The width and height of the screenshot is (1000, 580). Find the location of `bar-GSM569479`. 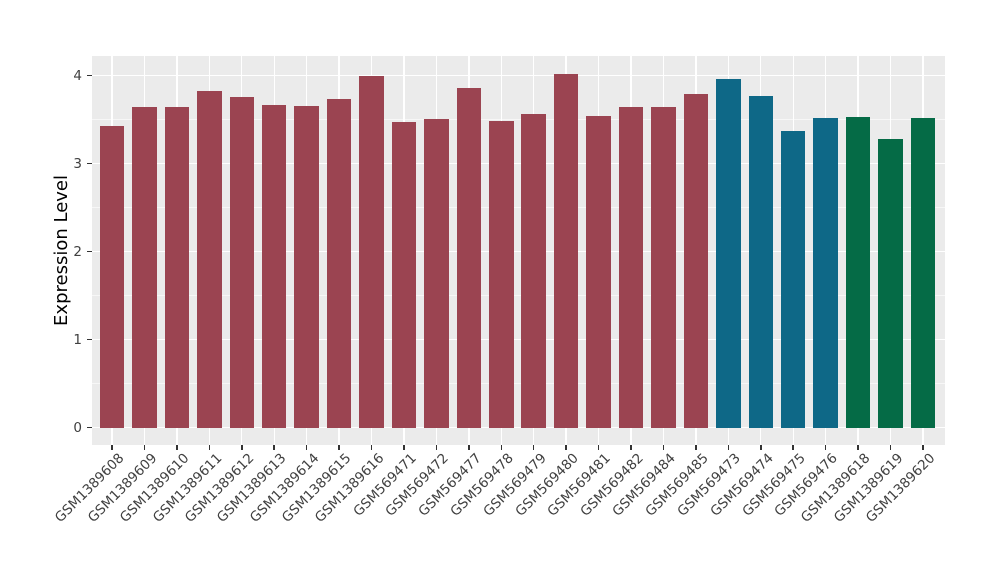

bar-GSM569479 is located at coordinates (533, 271).